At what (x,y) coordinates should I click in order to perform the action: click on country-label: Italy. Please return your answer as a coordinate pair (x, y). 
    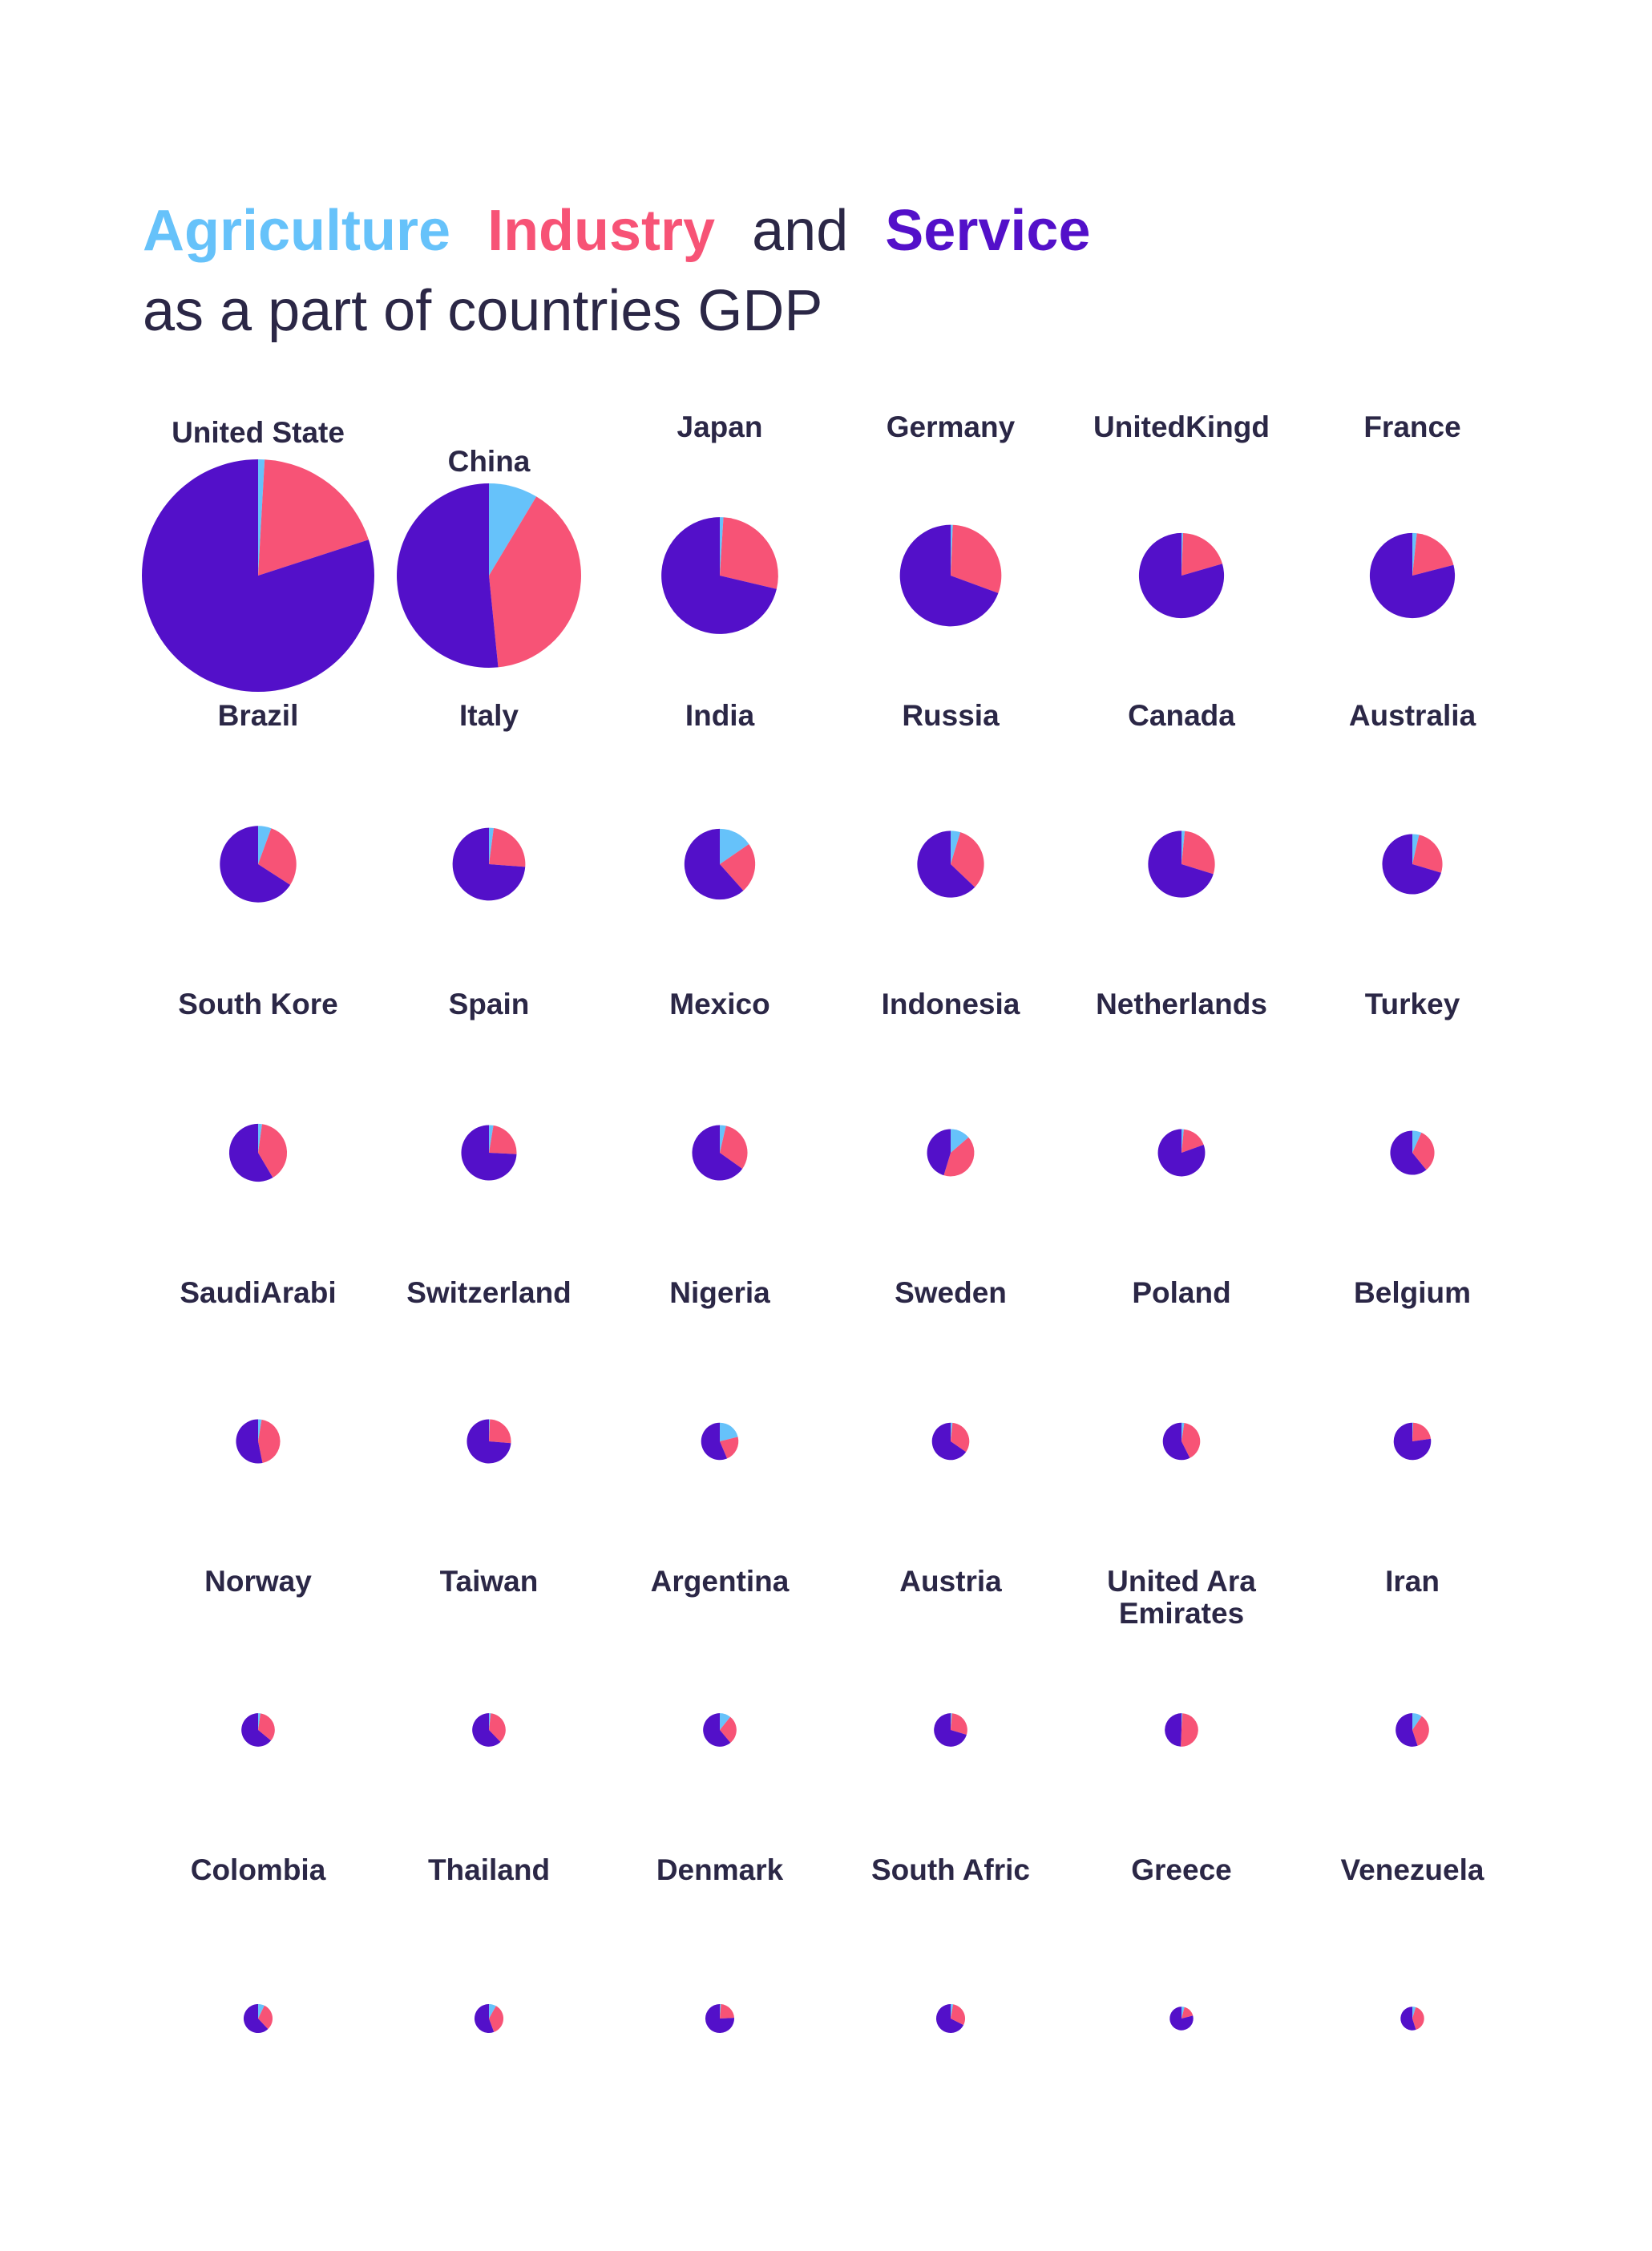
    Looking at the image, I should click on (489, 715).